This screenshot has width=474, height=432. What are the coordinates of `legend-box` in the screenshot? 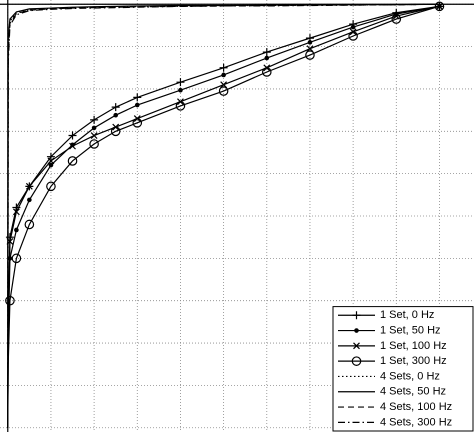 It's located at (403, 369).